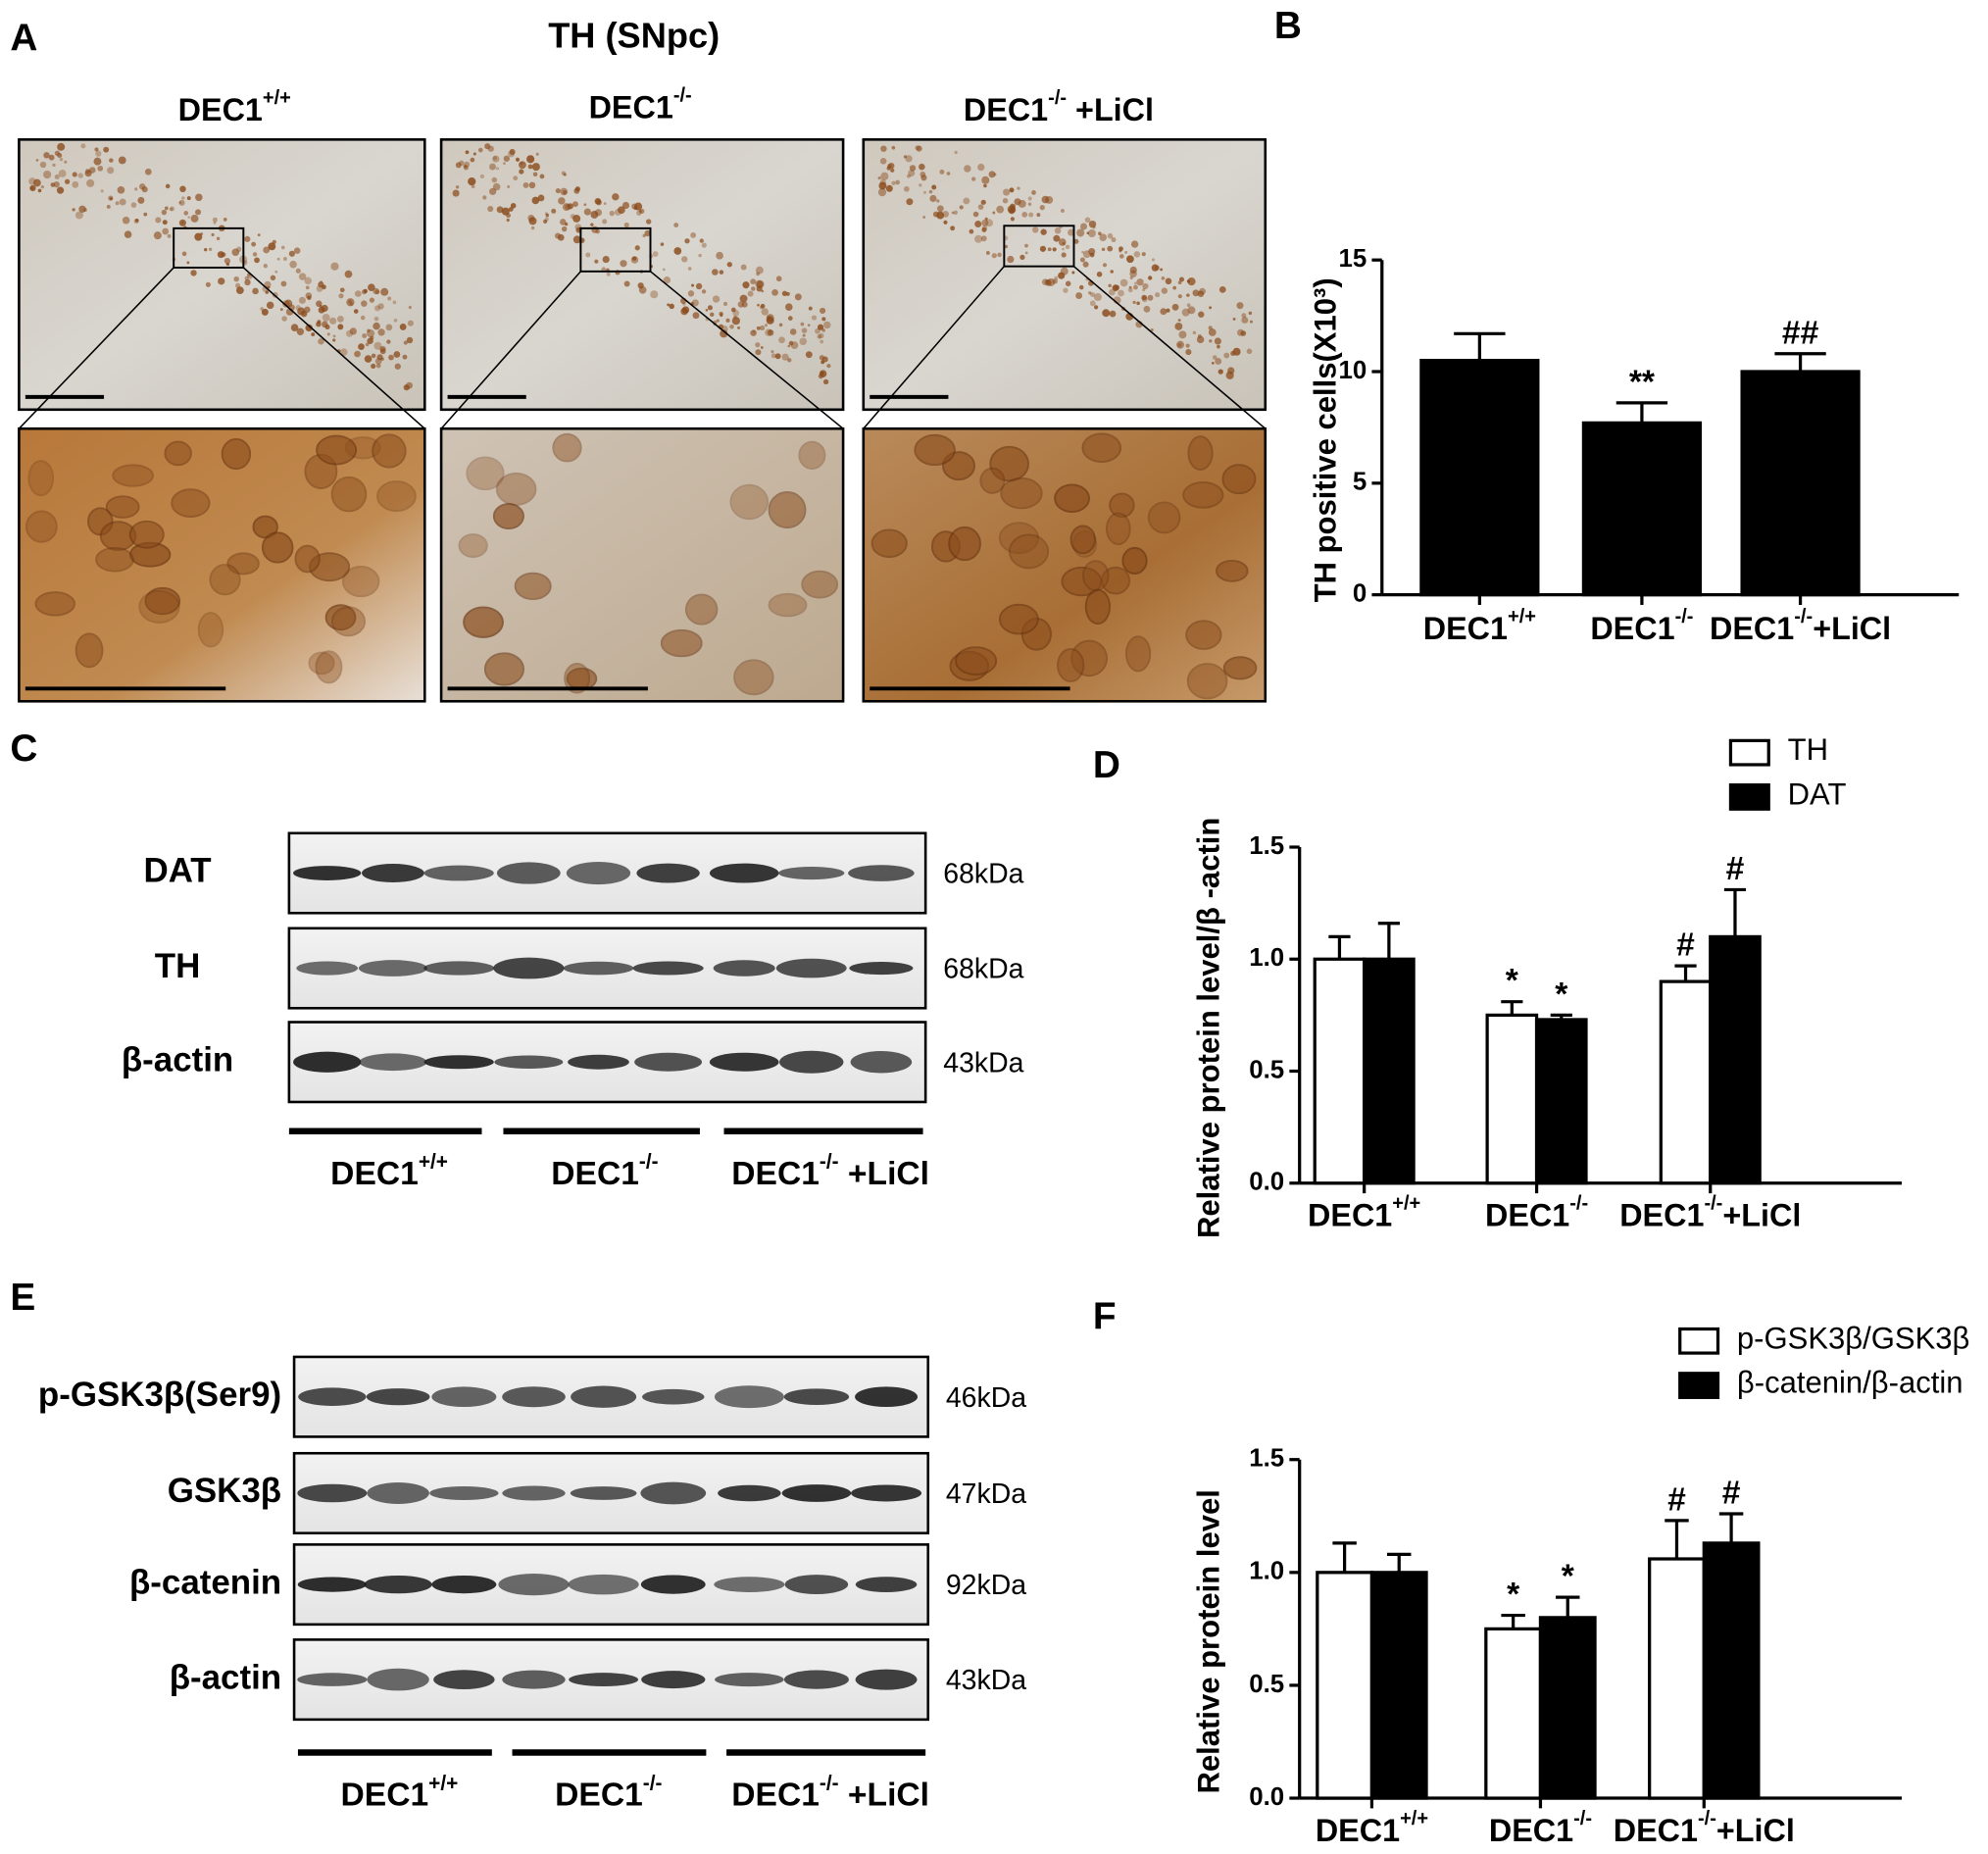 The width and height of the screenshot is (1988, 1854). What do you see at coordinates (747, 350) in the screenshot?
I see `zoom-line` at bounding box center [747, 350].